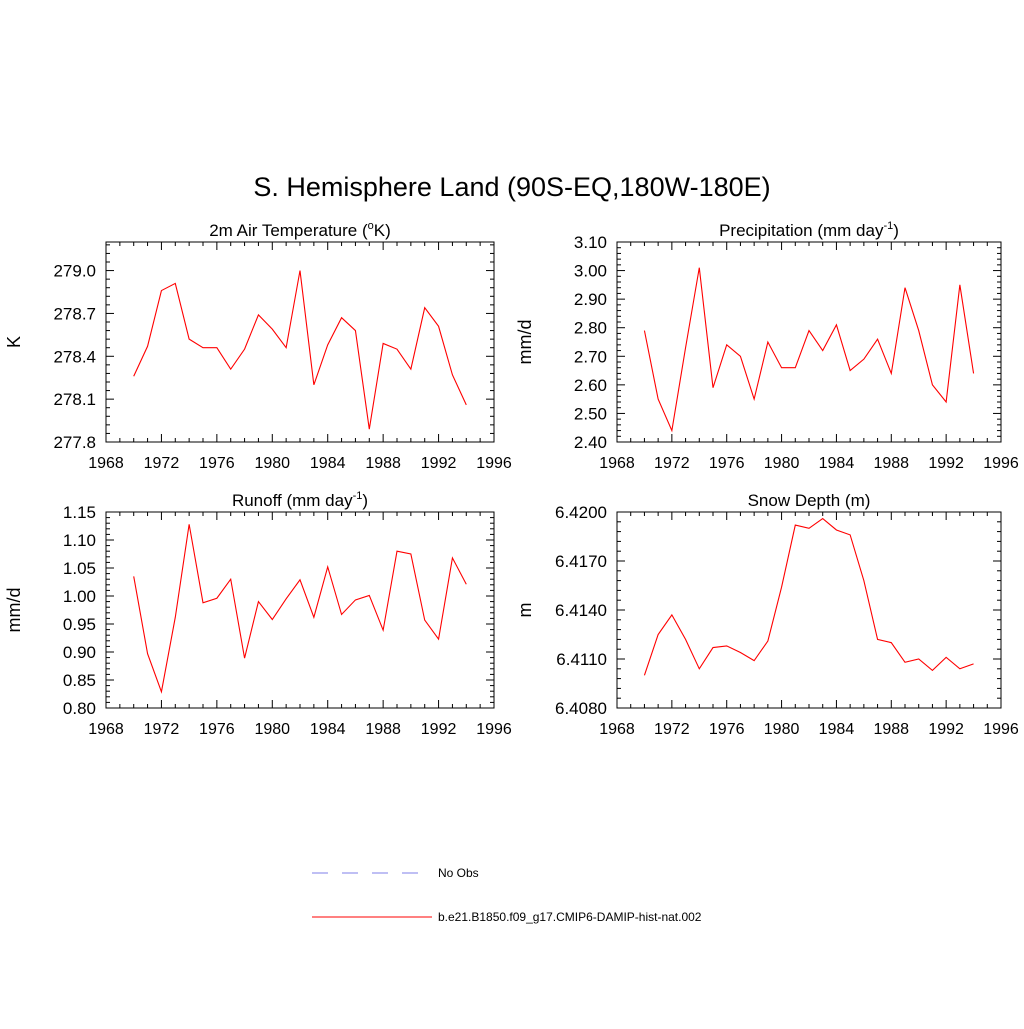 This screenshot has width=1024, height=1029. I want to click on y-tick-label: 0.95, so click(79, 624).